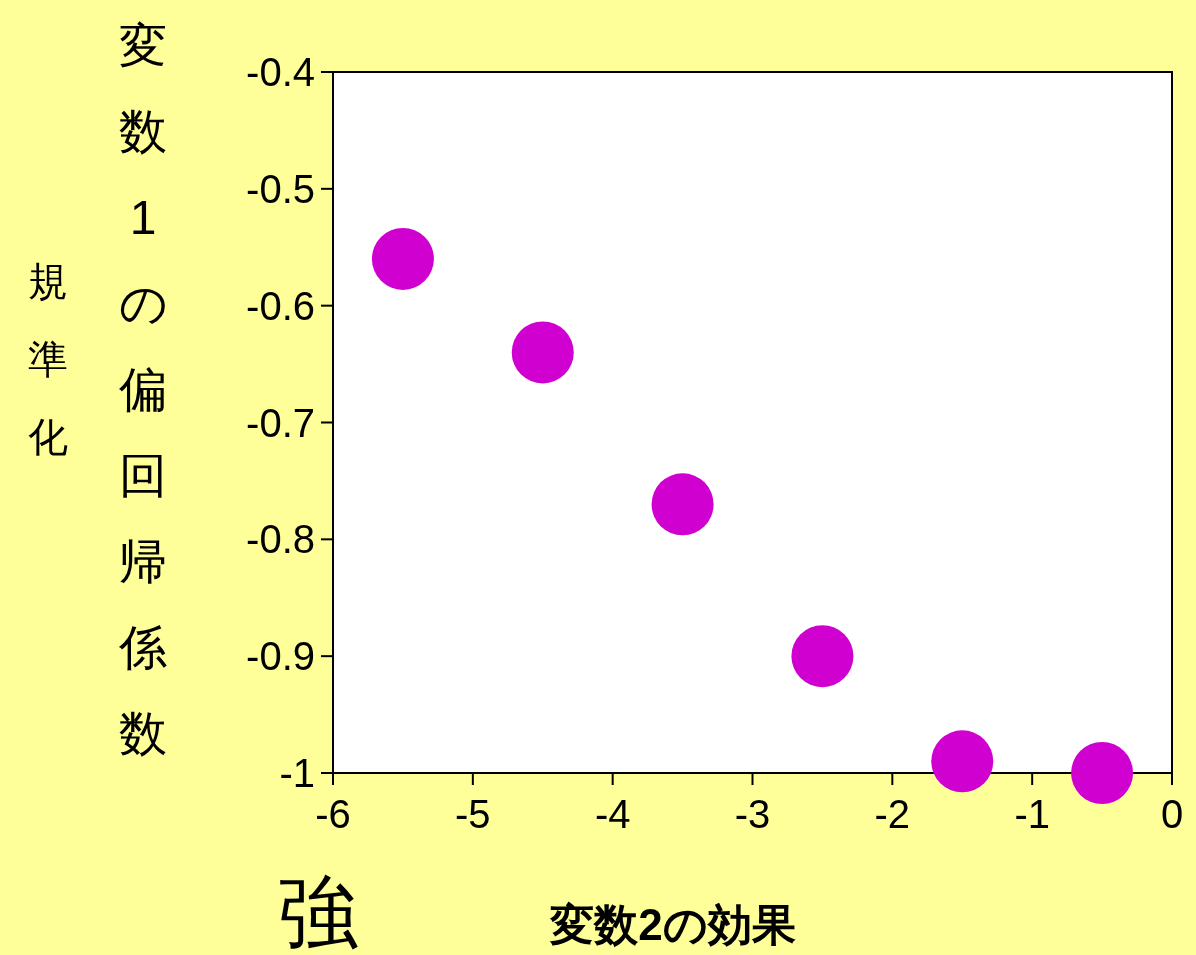 This screenshot has width=1196, height=955. What do you see at coordinates (318, 911) in the screenshot?
I see `text: 強` at bounding box center [318, 911].